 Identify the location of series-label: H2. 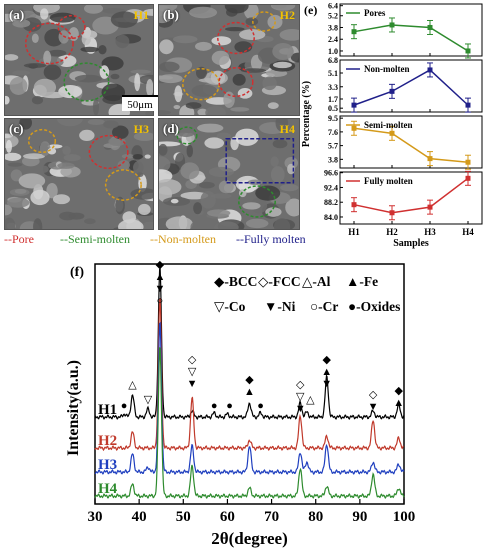
(107, 441).